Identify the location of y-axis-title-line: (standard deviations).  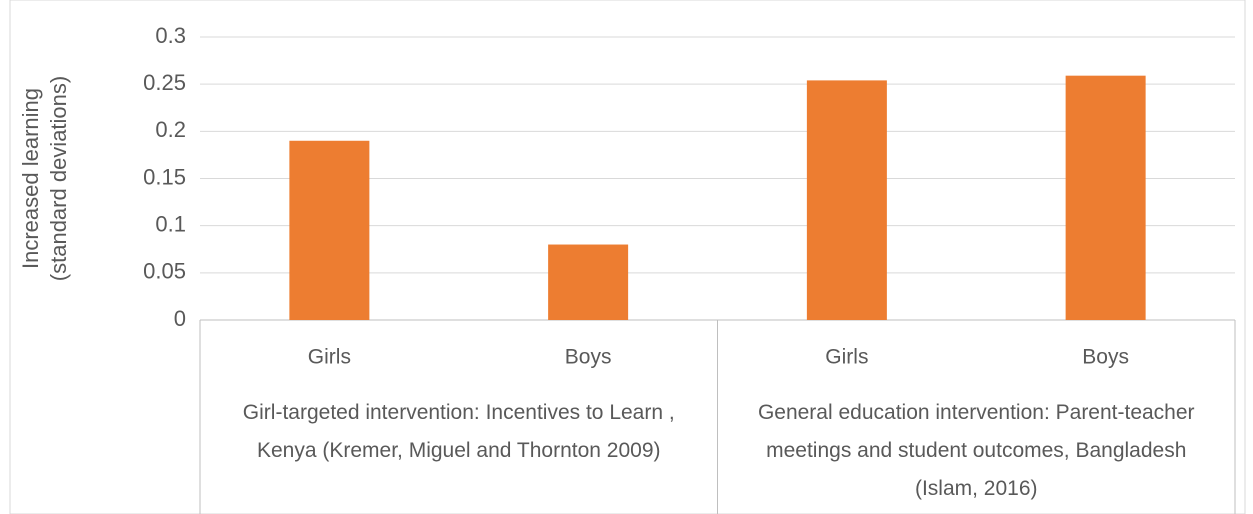
(58, 178).